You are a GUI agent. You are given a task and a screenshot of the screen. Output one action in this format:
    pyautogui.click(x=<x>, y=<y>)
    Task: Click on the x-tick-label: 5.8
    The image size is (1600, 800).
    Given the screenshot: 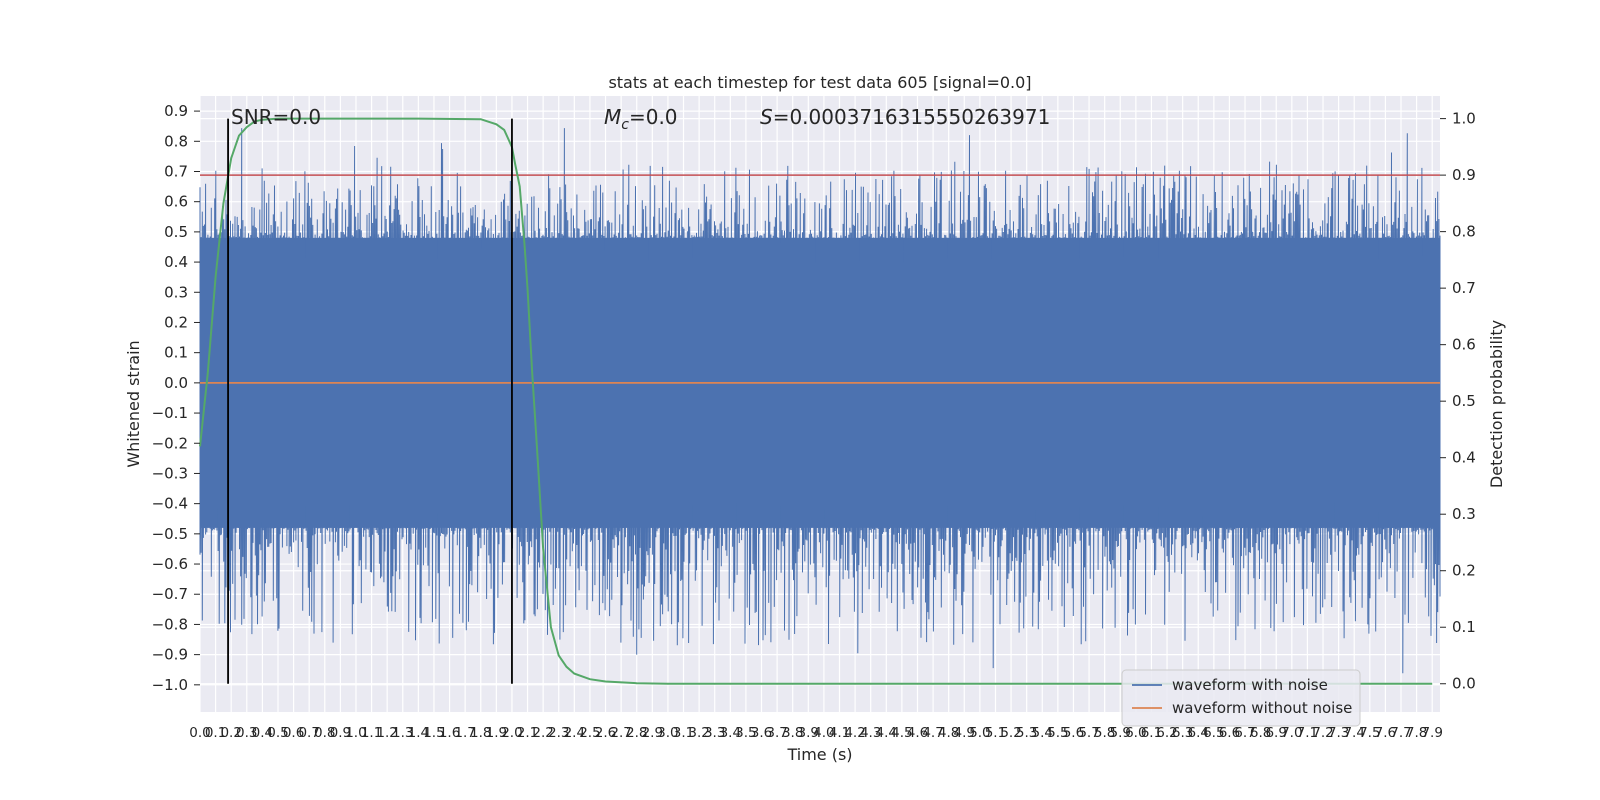 What is the action you would take?
    pyautogui.click(x=1104, y=733)
    